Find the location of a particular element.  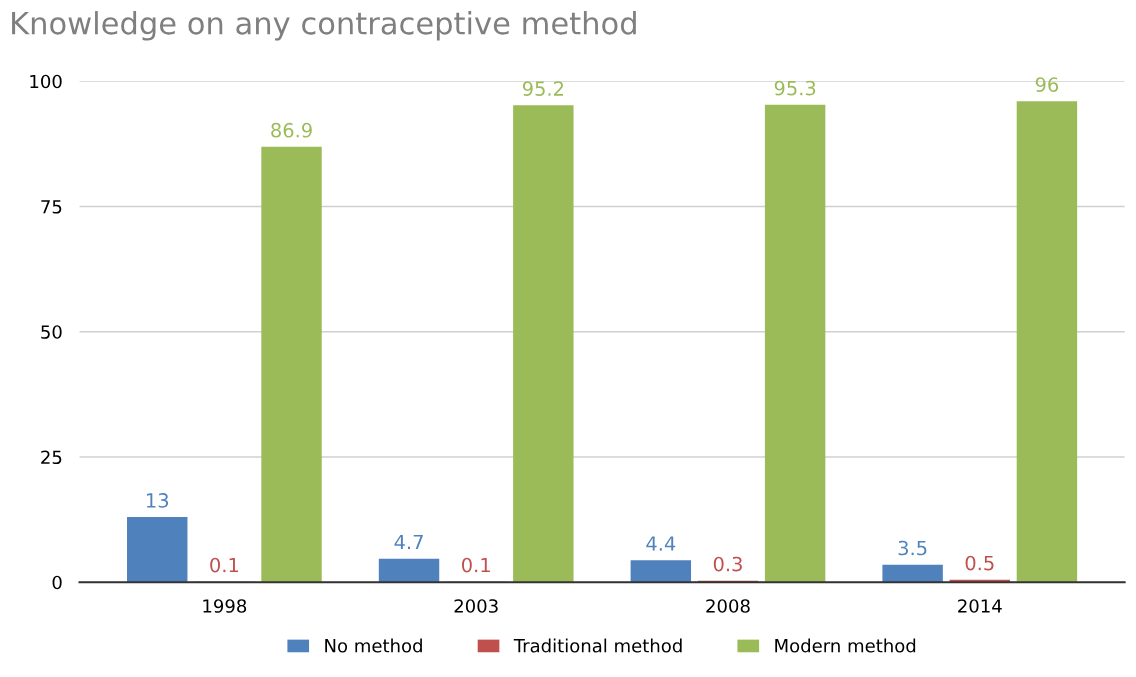

x-tick-label: 2014 is located at coordinates (980, 606).